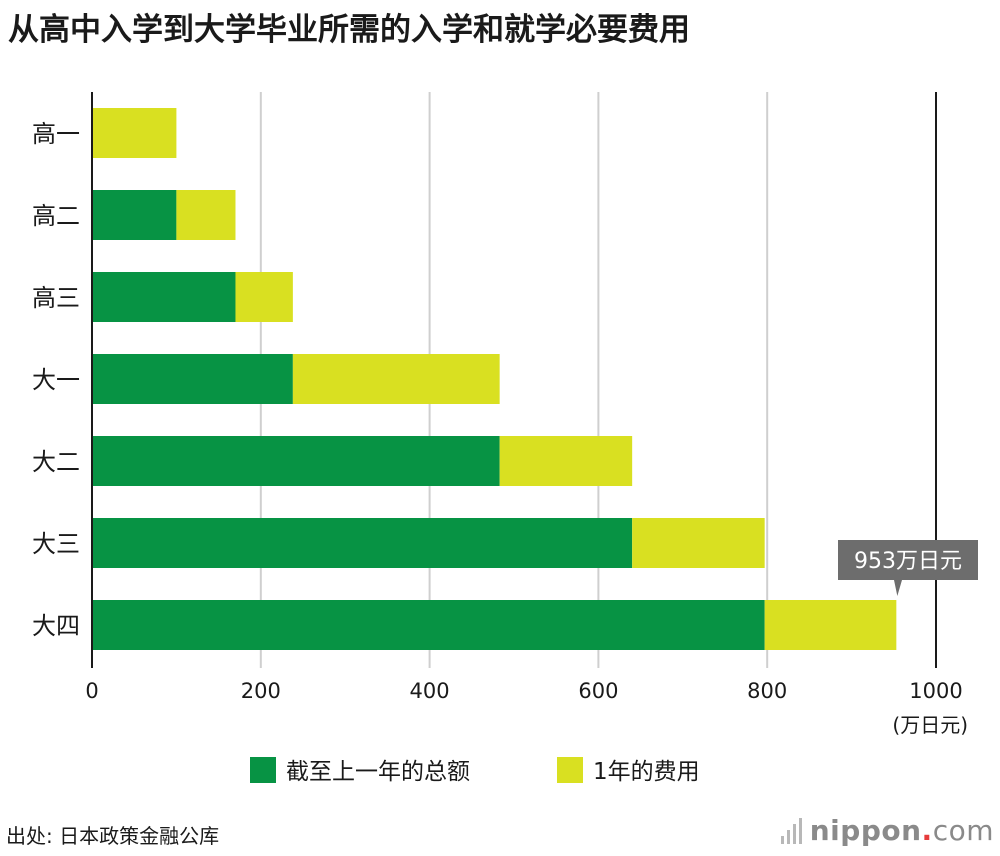  What do you see at coordinates (598, 691) in the screenshot?
I see `x-tick-label: 600` at bounding box center [598, 691].